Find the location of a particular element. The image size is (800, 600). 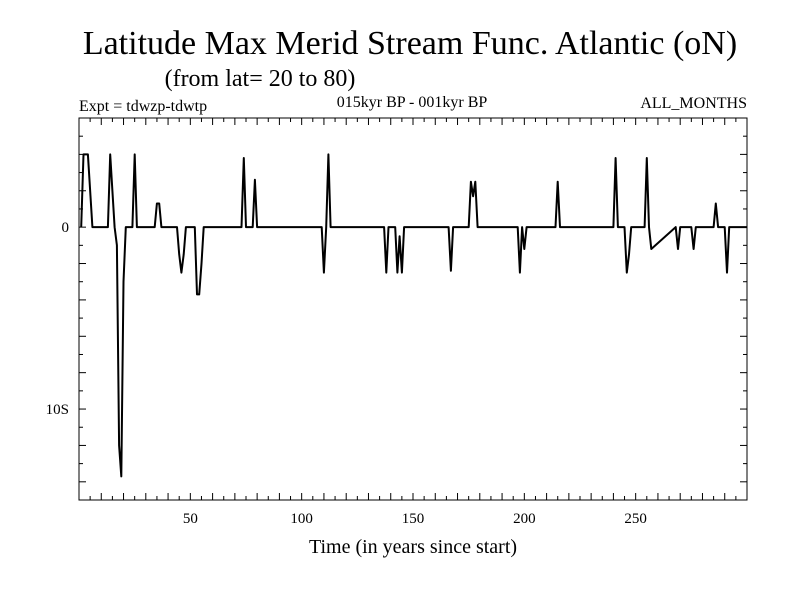

chart-subtitle: (from lat= 20 to 80) is located at coordinates (260, 79).